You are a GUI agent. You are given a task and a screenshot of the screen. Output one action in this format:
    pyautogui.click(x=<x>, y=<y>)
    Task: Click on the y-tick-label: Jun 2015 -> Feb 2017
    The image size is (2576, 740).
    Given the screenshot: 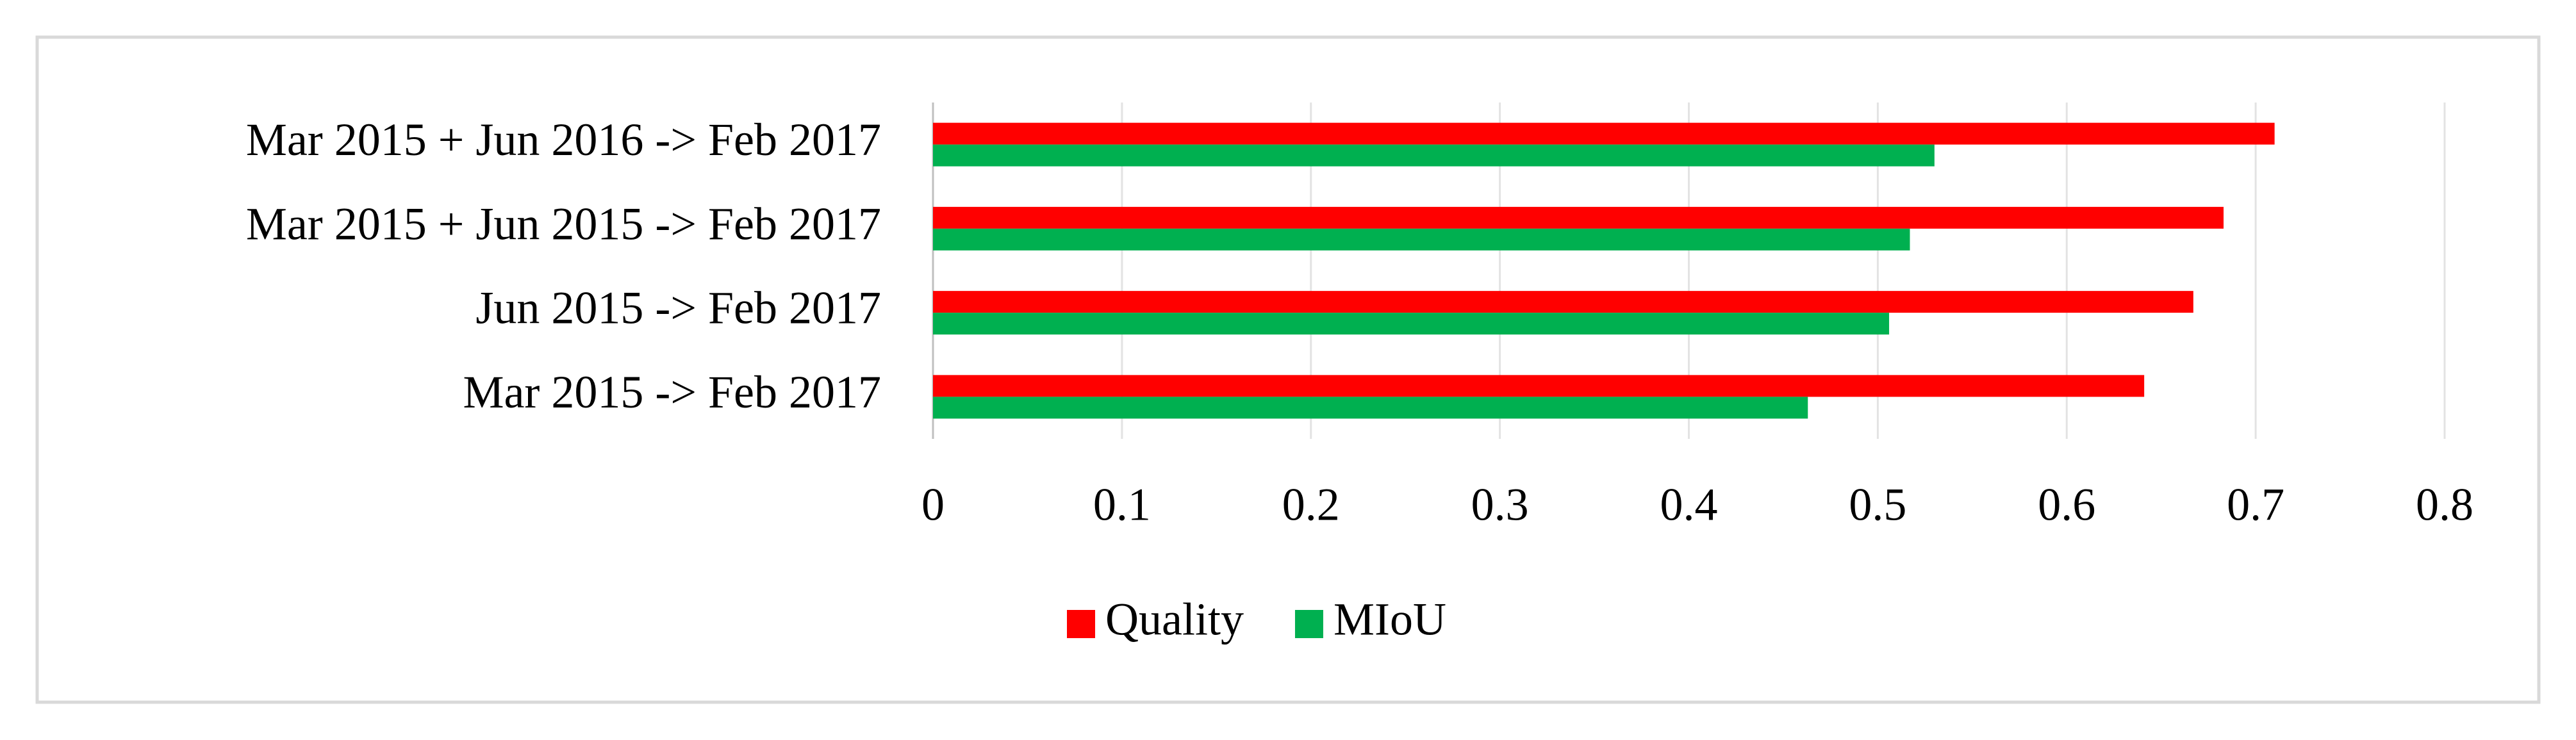 What is the action you would take?
    pyautogui.click(x=678, y=308)
    